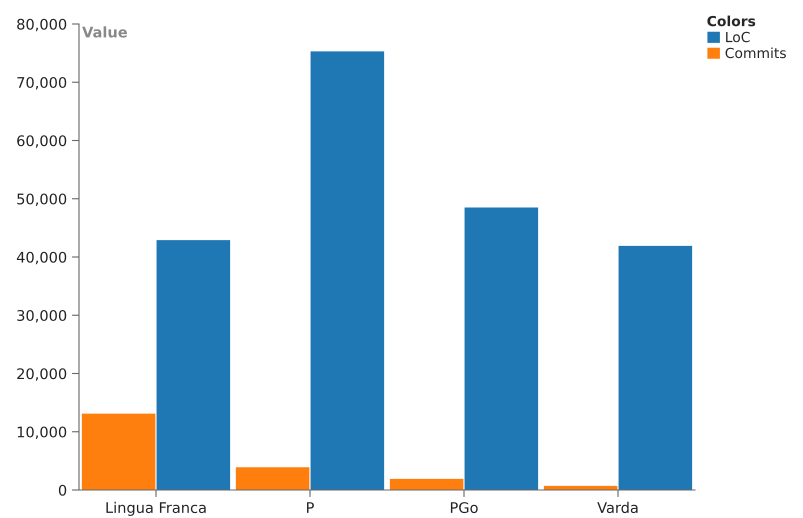 The height and width of the screenshot is (518, 803). Describe the element at coordinates (41, 83) in the screenshot. I see `y-tick-label: 70,000` at that location.